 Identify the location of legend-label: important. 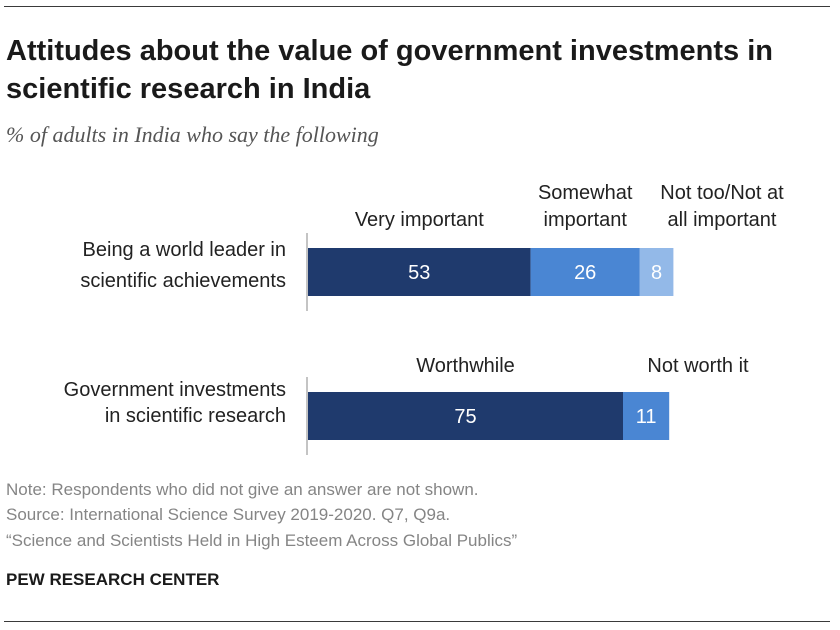
(586, 220).